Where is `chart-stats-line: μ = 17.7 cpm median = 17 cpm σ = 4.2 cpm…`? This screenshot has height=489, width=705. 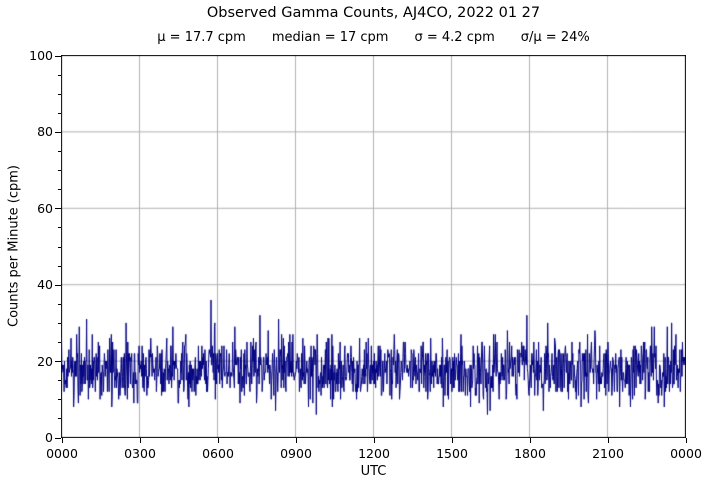 chart-stats-line: μ = 17.7 cpm median = 17 cpm σ = 4.2 cpm… is located at coordinates (373, 37).